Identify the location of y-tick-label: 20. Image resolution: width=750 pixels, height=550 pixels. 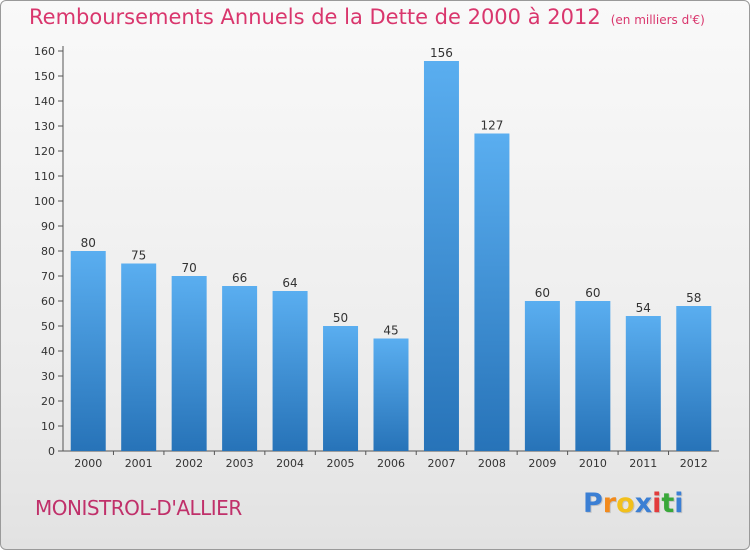
(48, 401).